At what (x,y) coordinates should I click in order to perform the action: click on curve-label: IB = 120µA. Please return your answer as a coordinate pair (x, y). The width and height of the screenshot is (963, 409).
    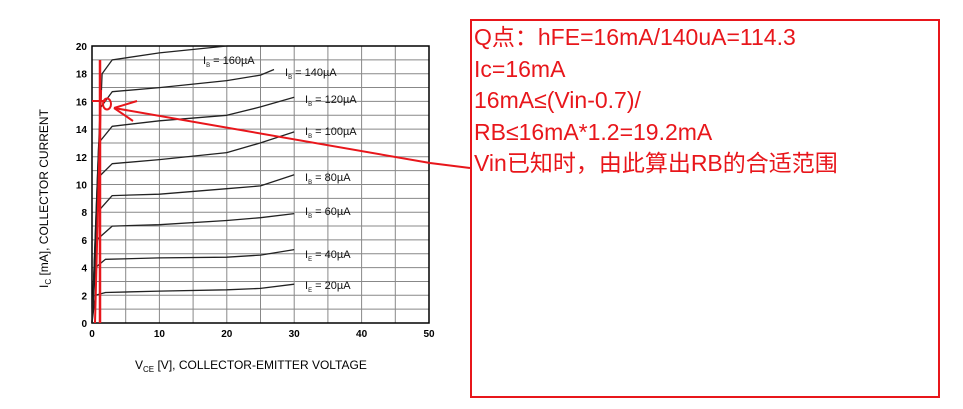
    Looking at the image, I should click on (331, 101).